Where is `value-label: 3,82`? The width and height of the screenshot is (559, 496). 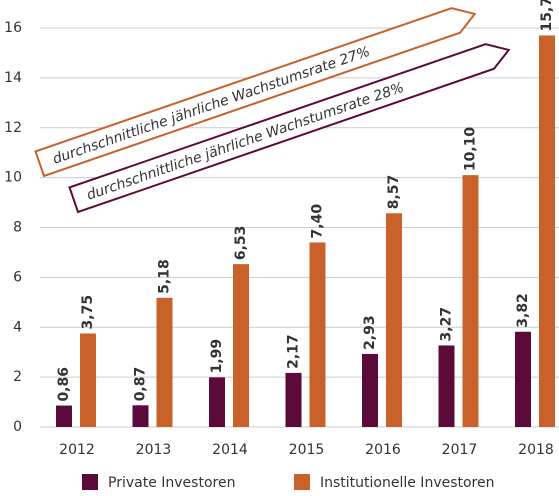
value-label: 3,82 is located at coordinates (523, 310).